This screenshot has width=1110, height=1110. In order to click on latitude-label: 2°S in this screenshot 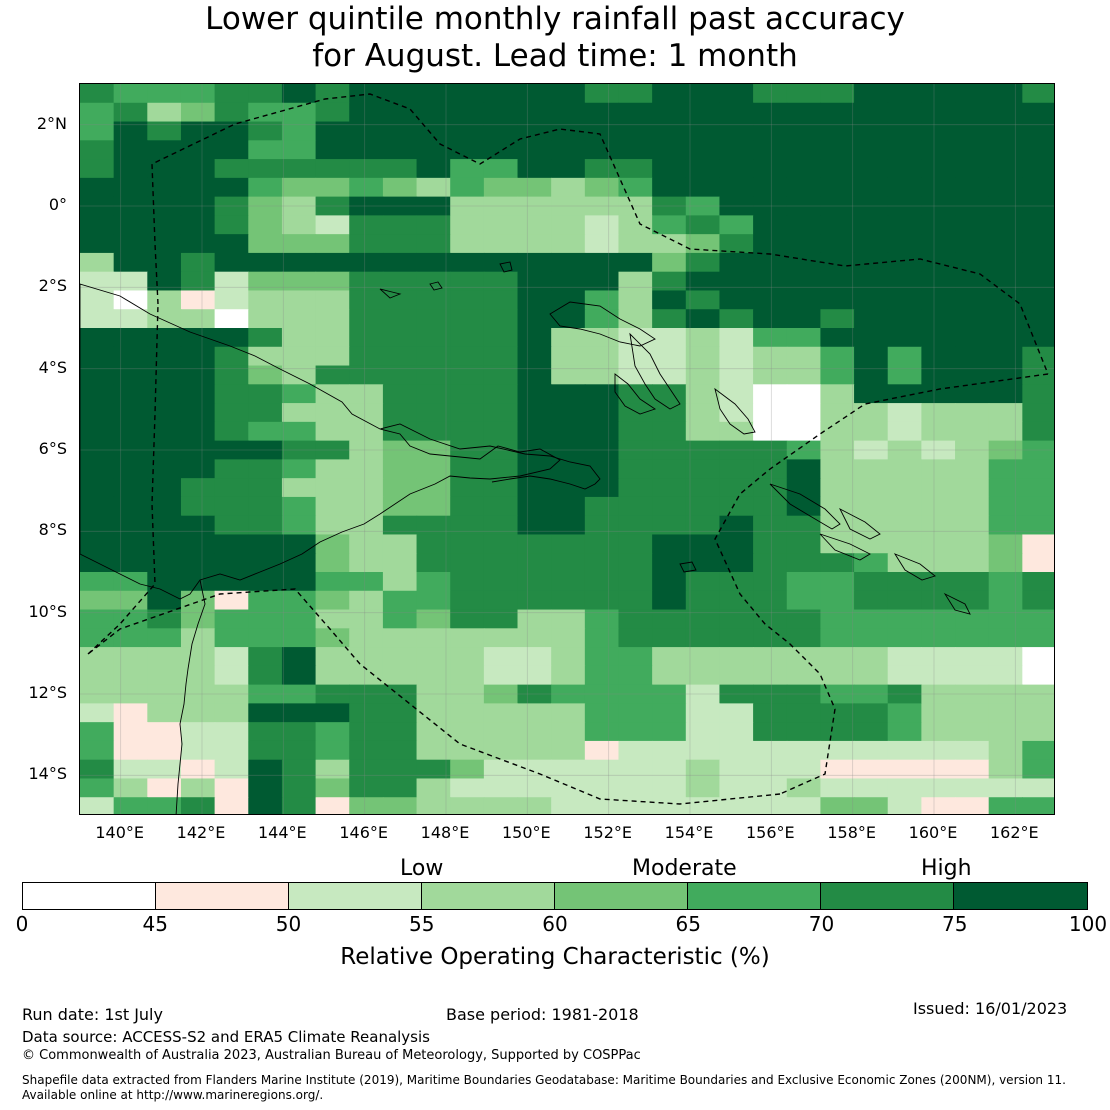, I will do `click(52, 286)`.